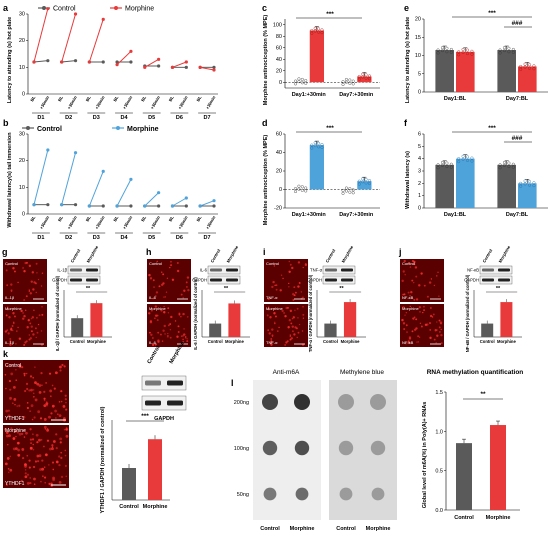 This screenshot has width=554, height=537. I want to click on column-title-anti-m6a: Anti-m6A, so click(286, 372).